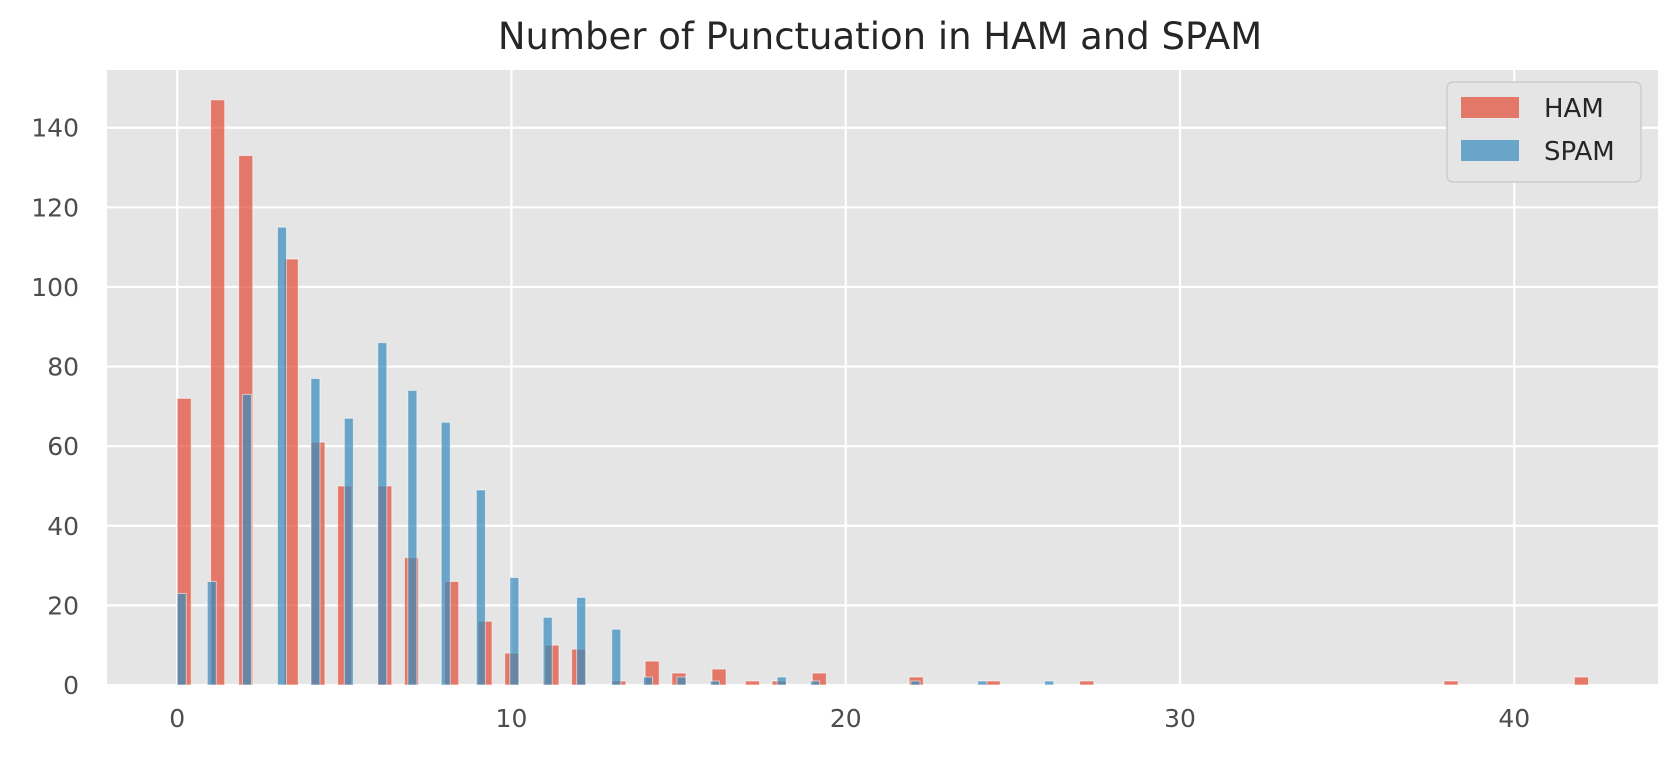  Describe the element at coordinates (512, 718) in the screenshot. I see `x-tick-label: 10` at that location.